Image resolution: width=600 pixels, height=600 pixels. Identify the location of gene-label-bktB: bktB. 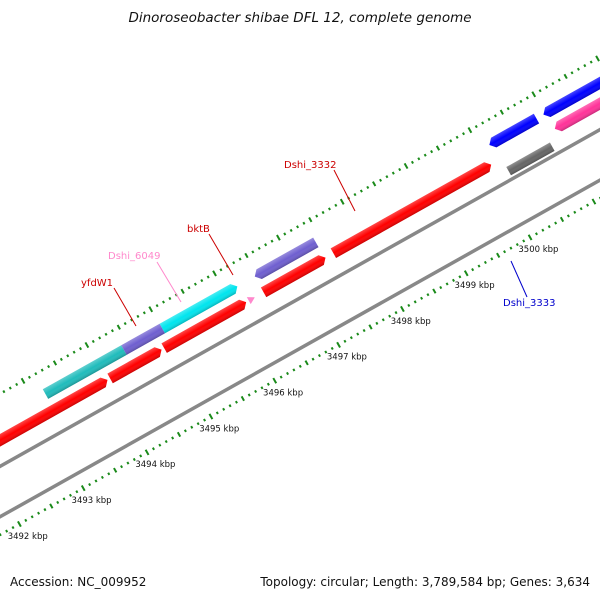
(198, 229).